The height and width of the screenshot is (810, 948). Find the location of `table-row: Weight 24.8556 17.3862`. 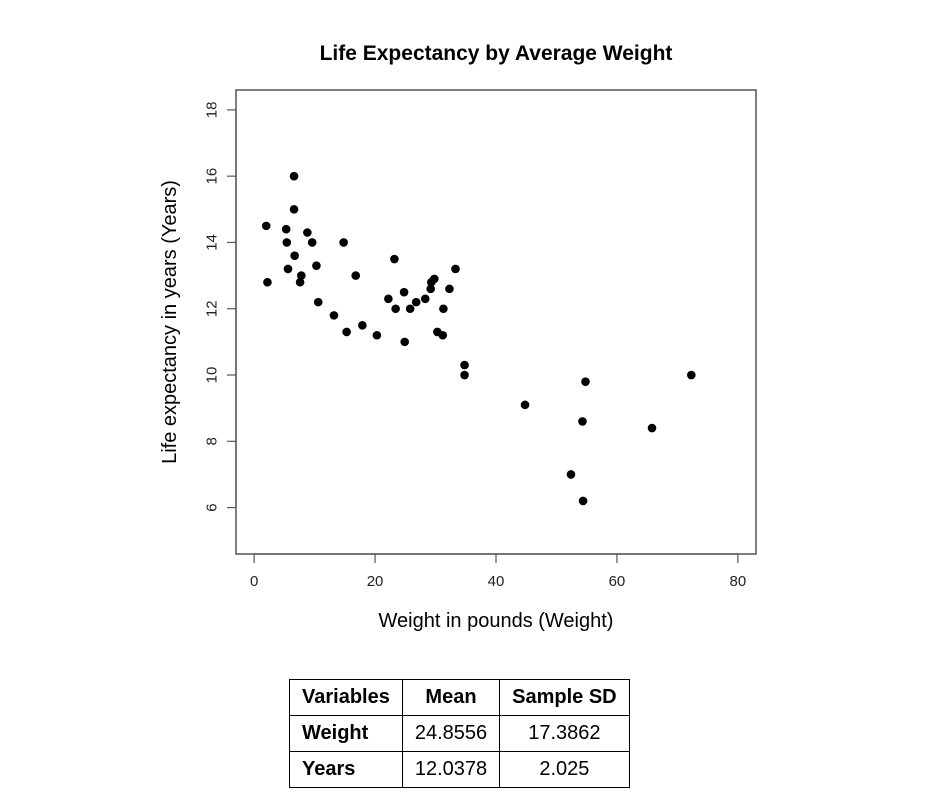

table-row: Weight 24.8556 17.3862 is located at coordinates (459, 733).